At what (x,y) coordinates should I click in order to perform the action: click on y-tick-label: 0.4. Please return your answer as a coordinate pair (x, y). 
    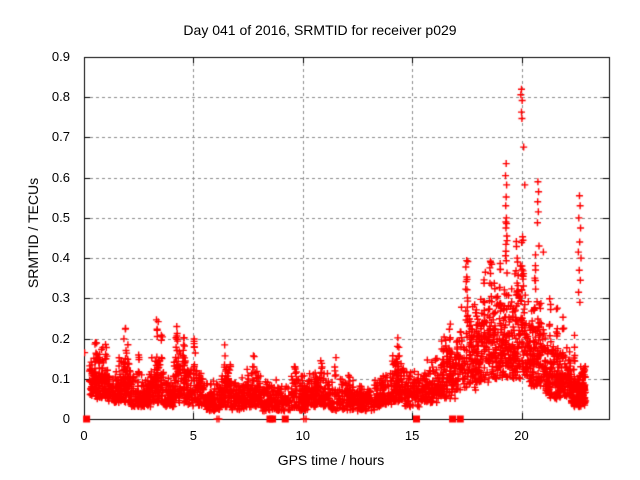
    Looking at the image, I should click on (60, 258).